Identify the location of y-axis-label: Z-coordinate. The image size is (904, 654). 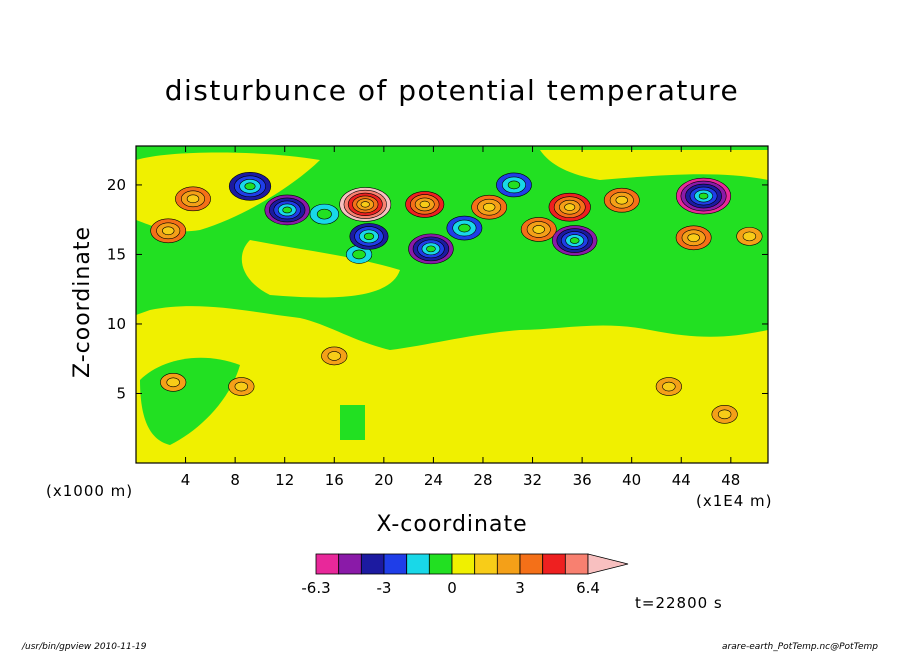
(82, 302).